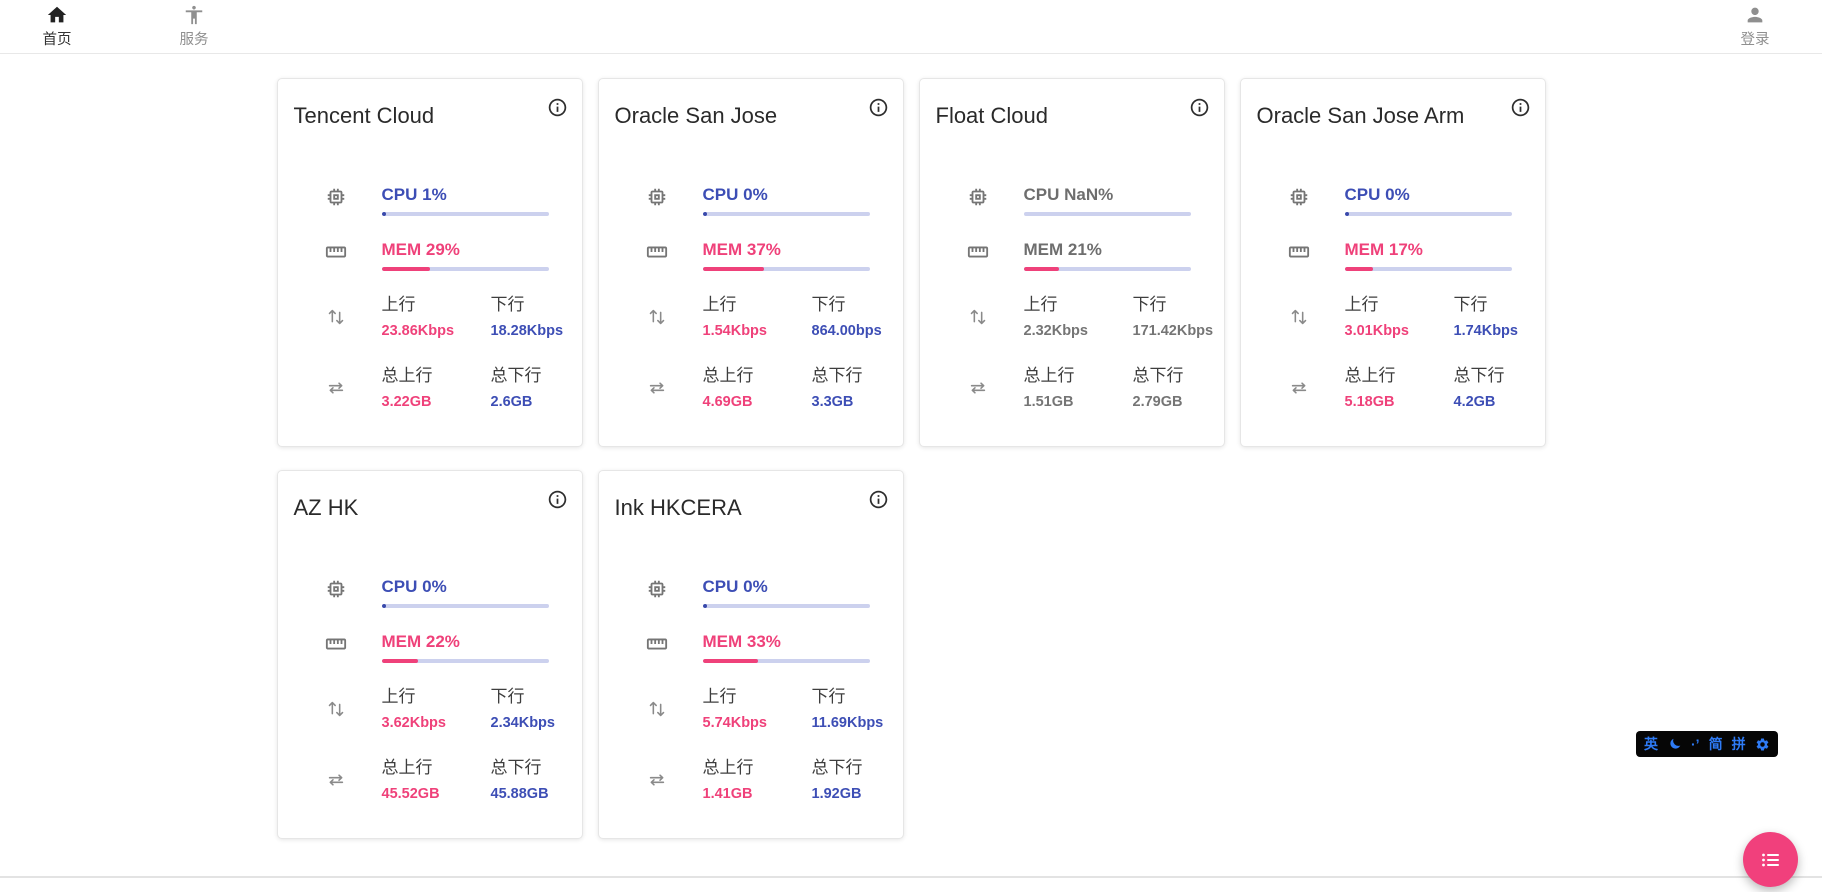  I want to click on server-card: Oracle San Jose Arm CPU 0%, so click(1392, 262).